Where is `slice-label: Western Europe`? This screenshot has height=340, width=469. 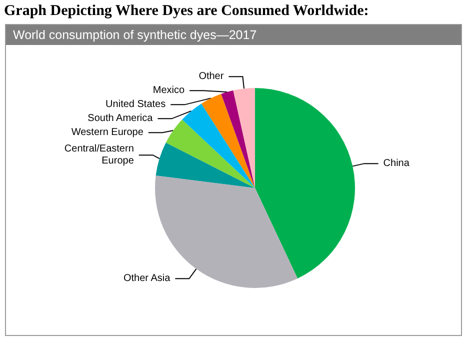 slice-label: Western Europe is located at coordinates (107, 132).